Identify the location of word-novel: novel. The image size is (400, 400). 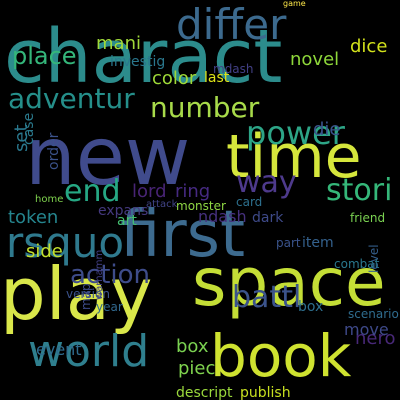
(315, 59).